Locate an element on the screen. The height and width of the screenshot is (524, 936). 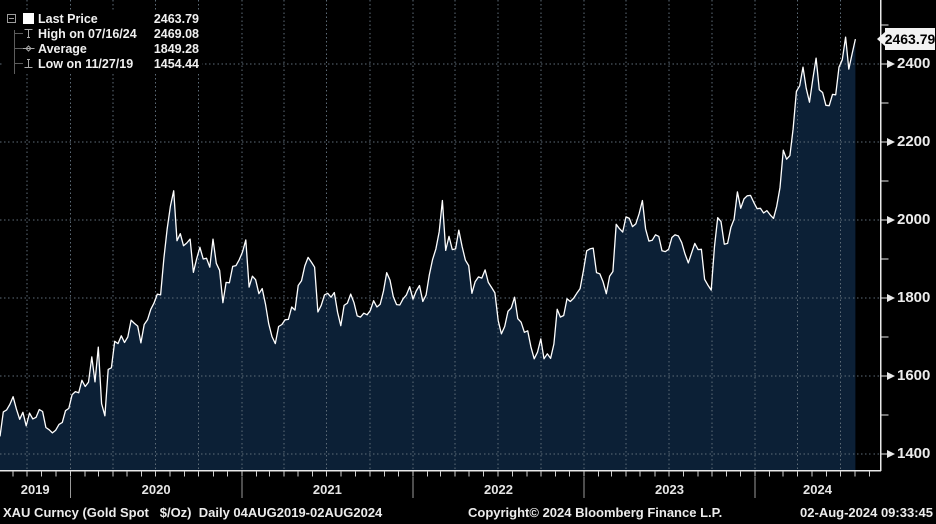
legend-item-last-price: Last Price 2463.79 is located at coordinates (103, 18).